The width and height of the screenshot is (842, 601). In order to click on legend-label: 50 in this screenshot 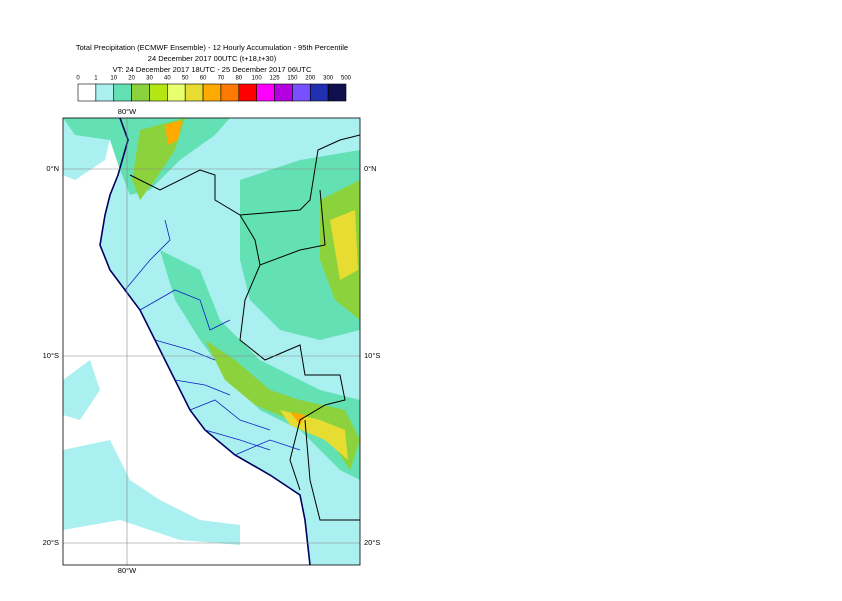, I will do `click(185, 79)`.